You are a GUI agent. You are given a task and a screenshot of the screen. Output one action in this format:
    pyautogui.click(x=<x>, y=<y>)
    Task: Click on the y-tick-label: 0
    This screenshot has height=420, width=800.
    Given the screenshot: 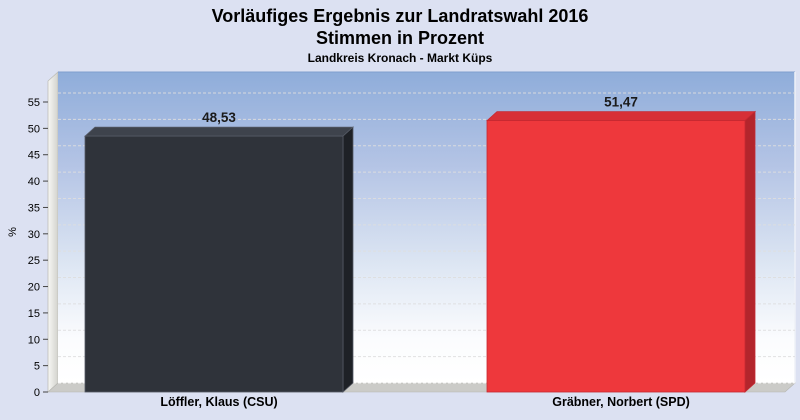 What is the action you would take?
    pyautogui.click(x=37, y=393)
    